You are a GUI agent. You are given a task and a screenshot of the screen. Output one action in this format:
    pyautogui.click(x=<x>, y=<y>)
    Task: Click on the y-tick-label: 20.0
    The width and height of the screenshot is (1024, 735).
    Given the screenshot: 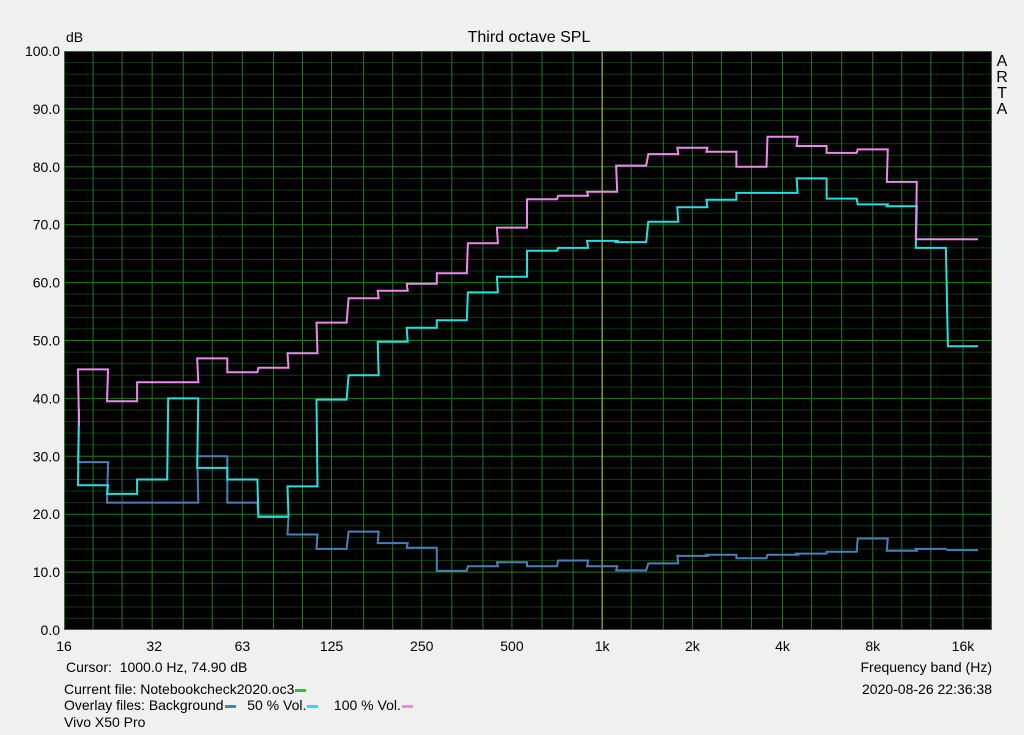 What is the action you would take?
    pyautogui.click(x=46, y=514)
    